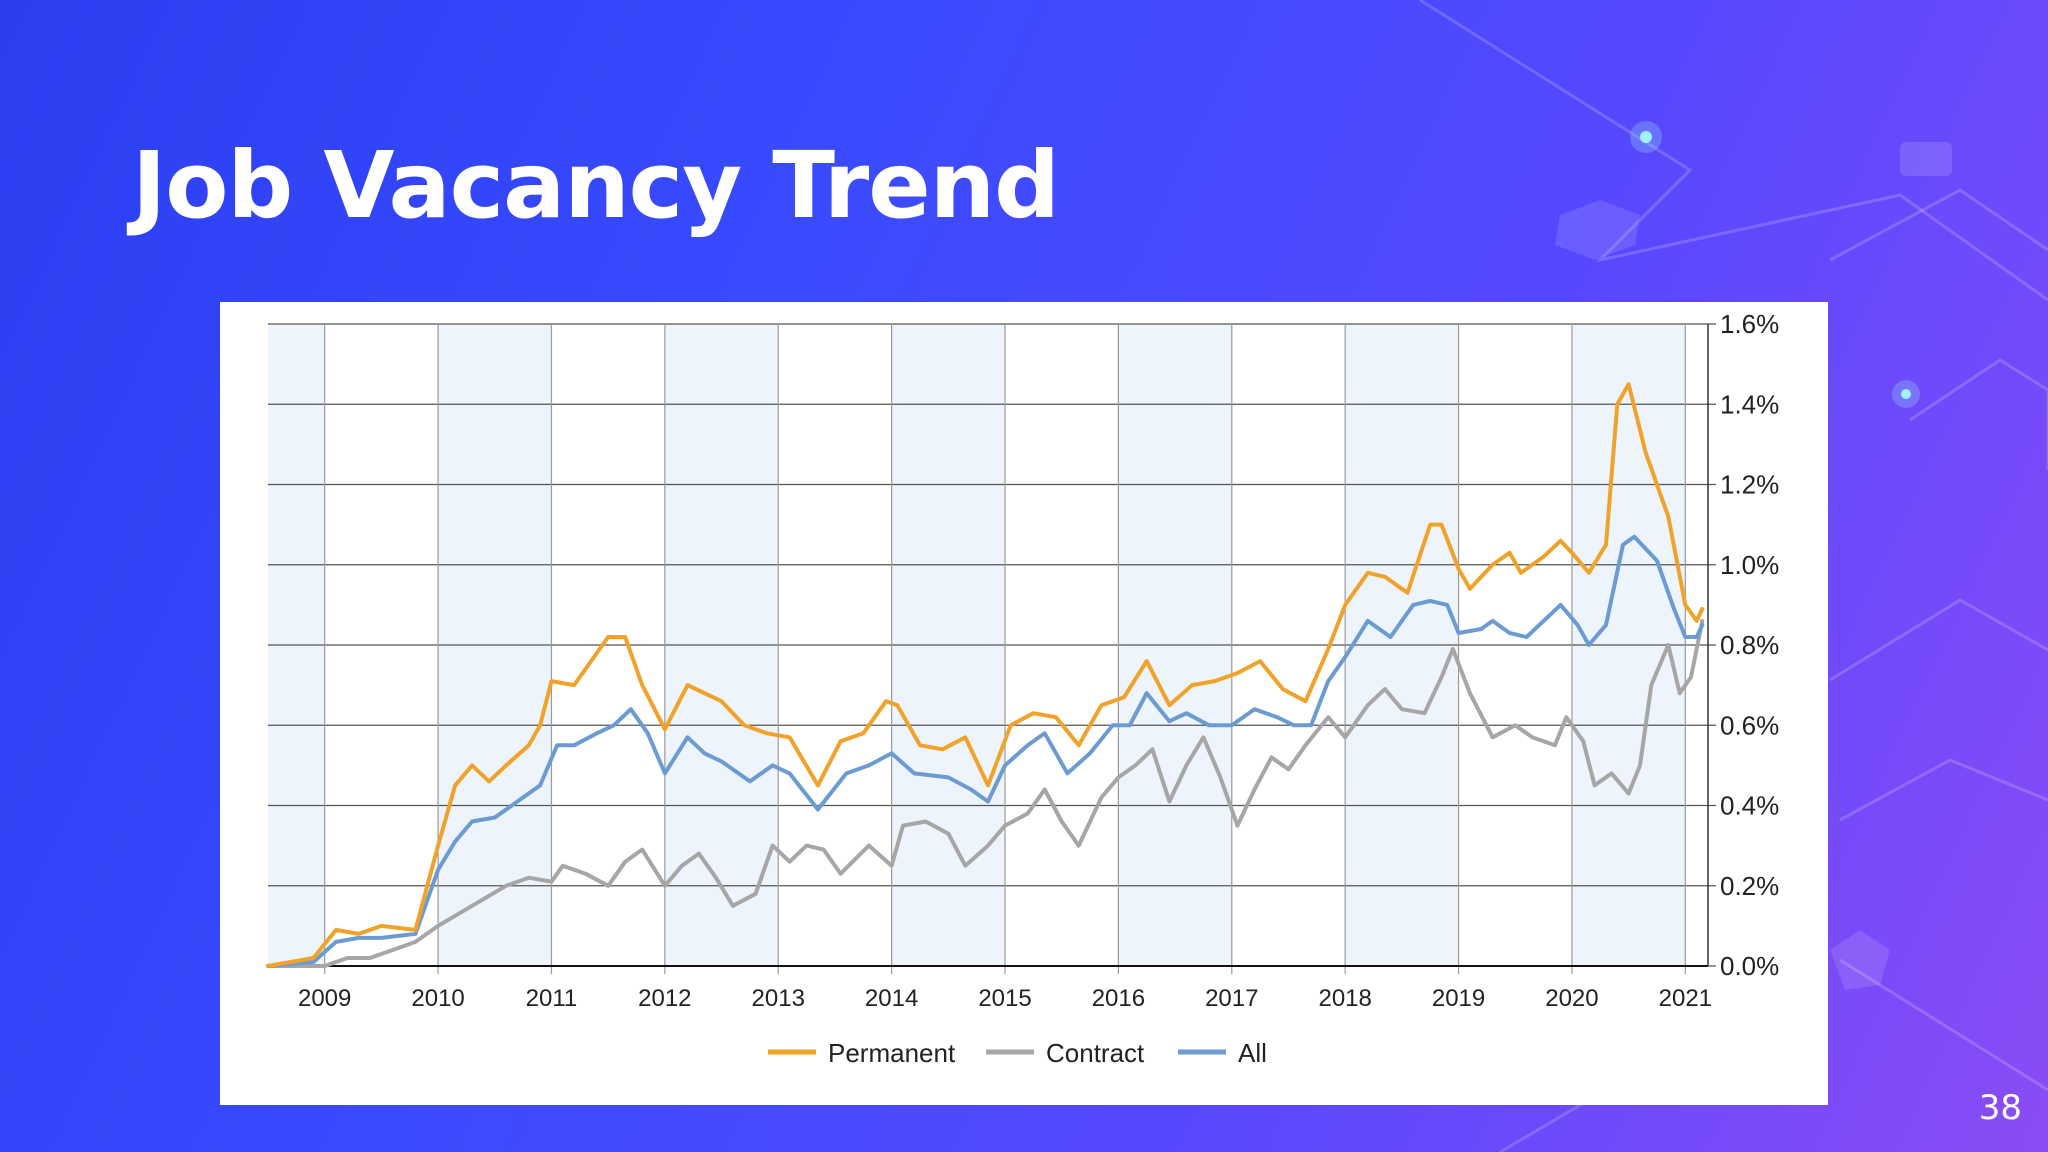 The width and height of the screenshot is (2048, 1152). I want to click on x-tick-label: 2013, so click(778, 998).